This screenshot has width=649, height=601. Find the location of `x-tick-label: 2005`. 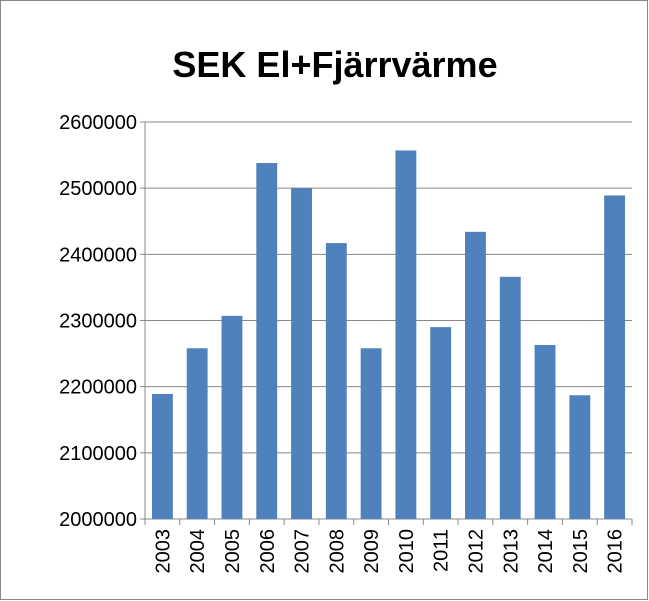

x-tick-label: 2005 is located at coordinates (233, 551).